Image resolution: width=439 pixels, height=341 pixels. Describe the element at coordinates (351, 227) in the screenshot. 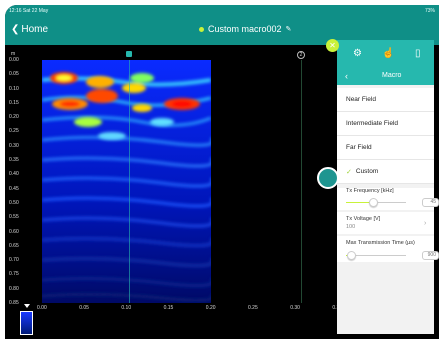

I see `tx-voltage-value: 100` at that location.